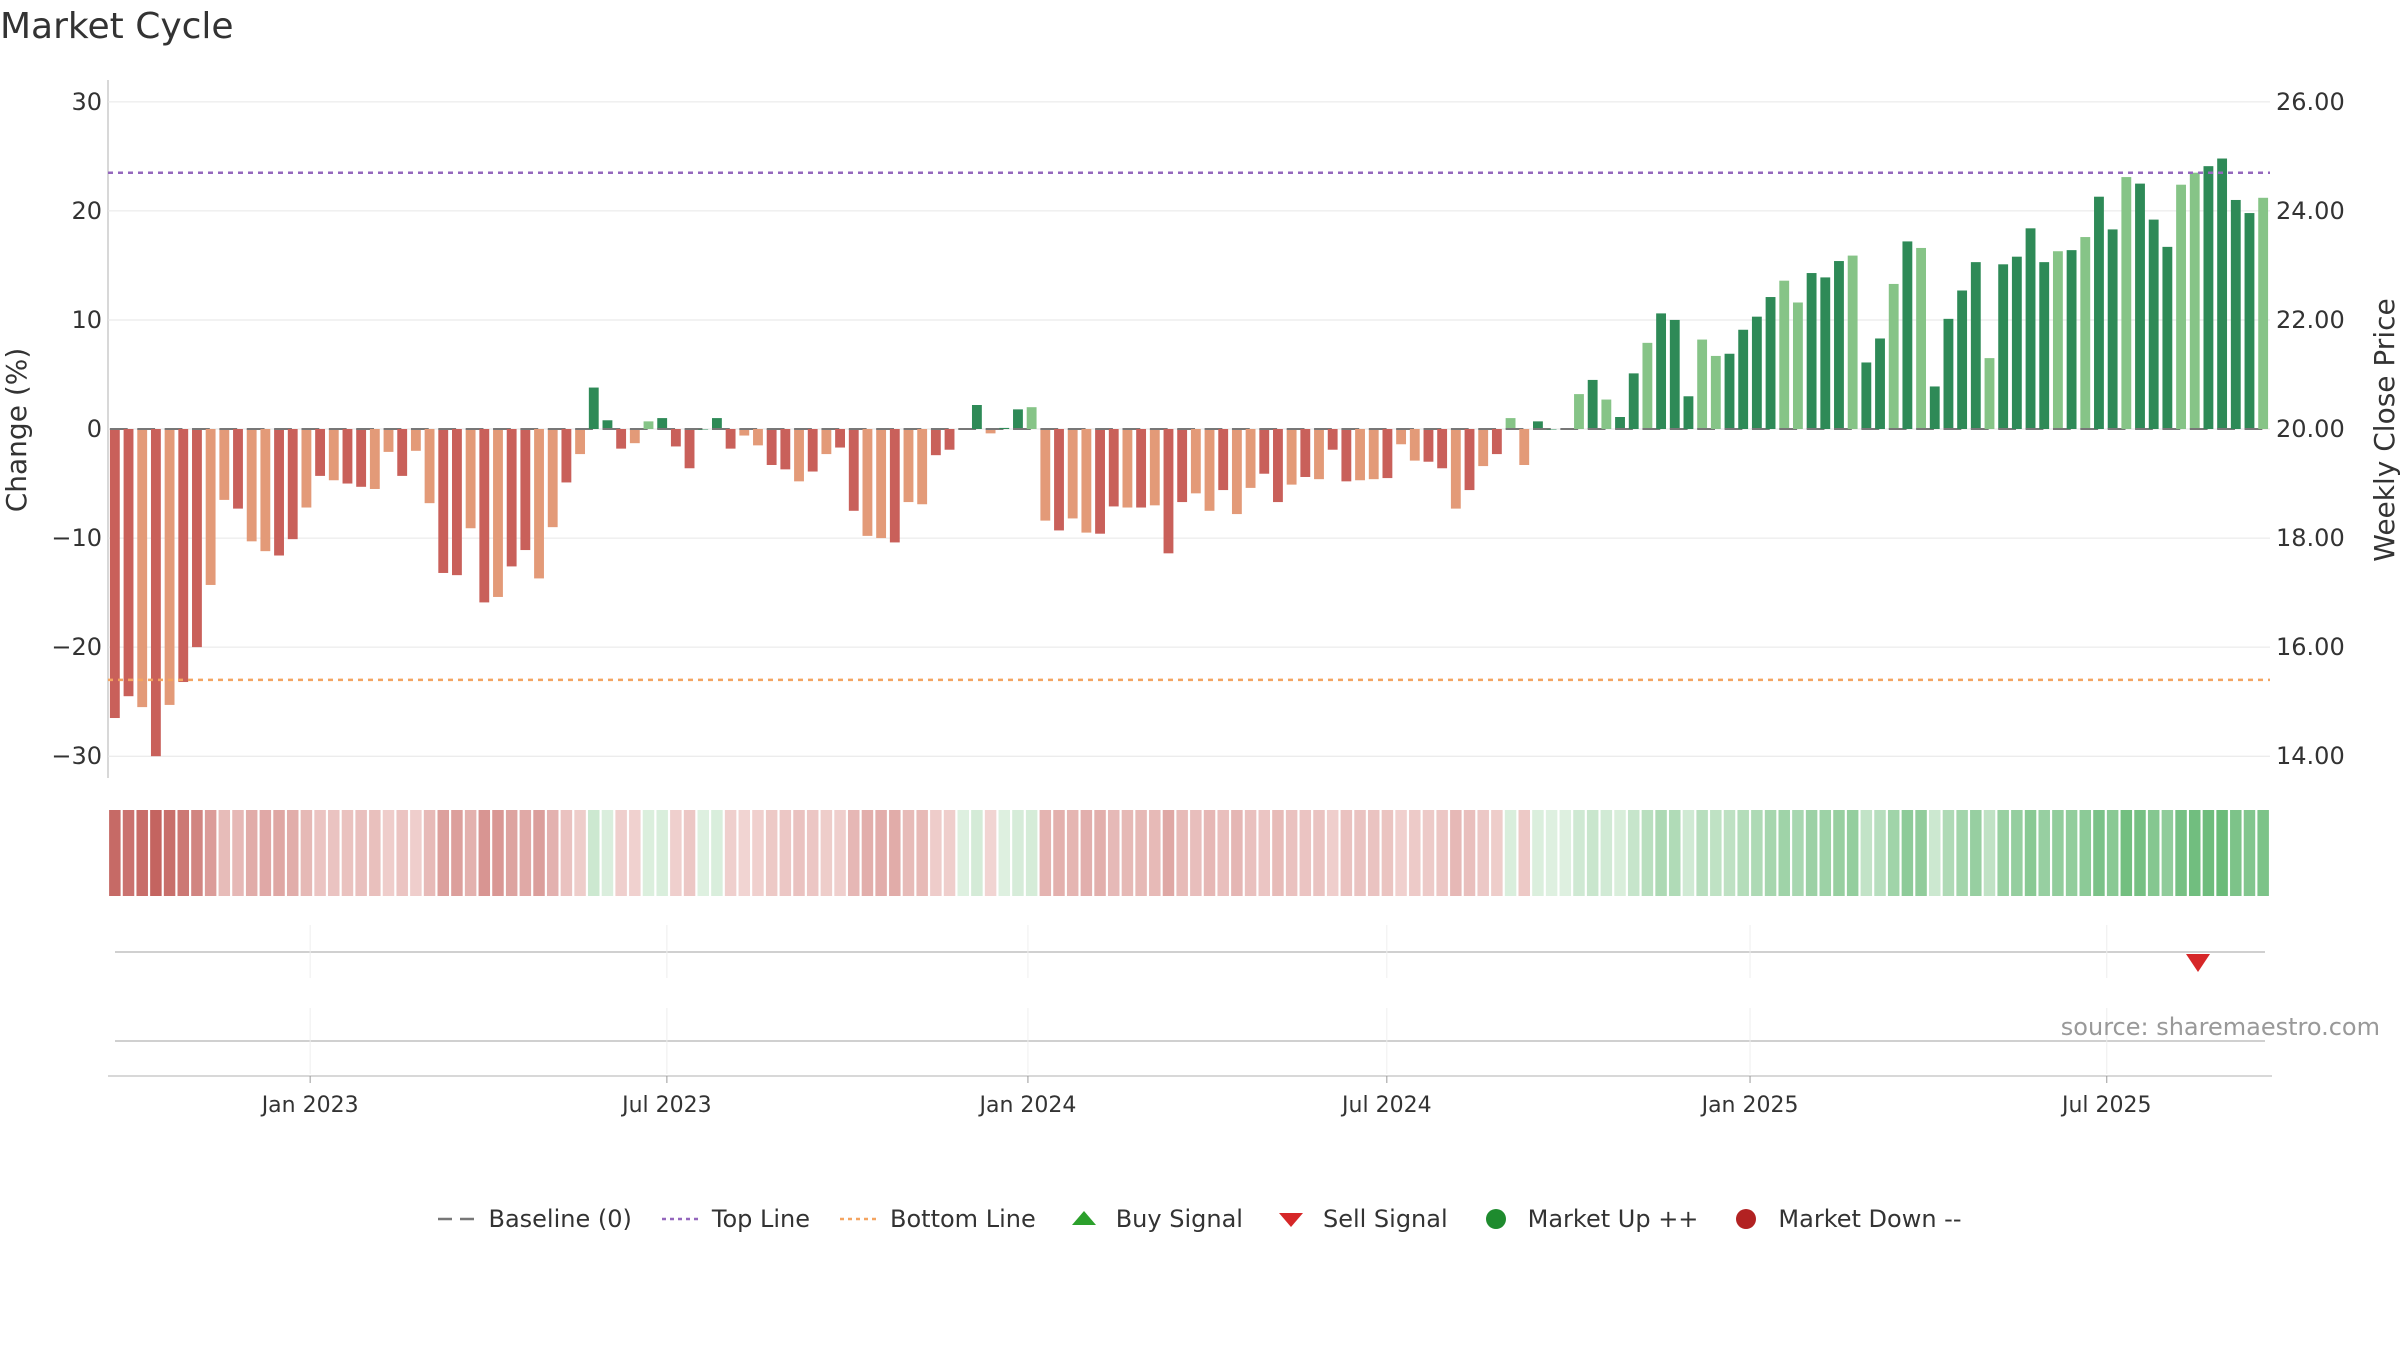  What do you see at coordinates (1845, 1219) in the screenshot?
I see `legend-item: Market Down --` at bounding box center [1845, 1219].